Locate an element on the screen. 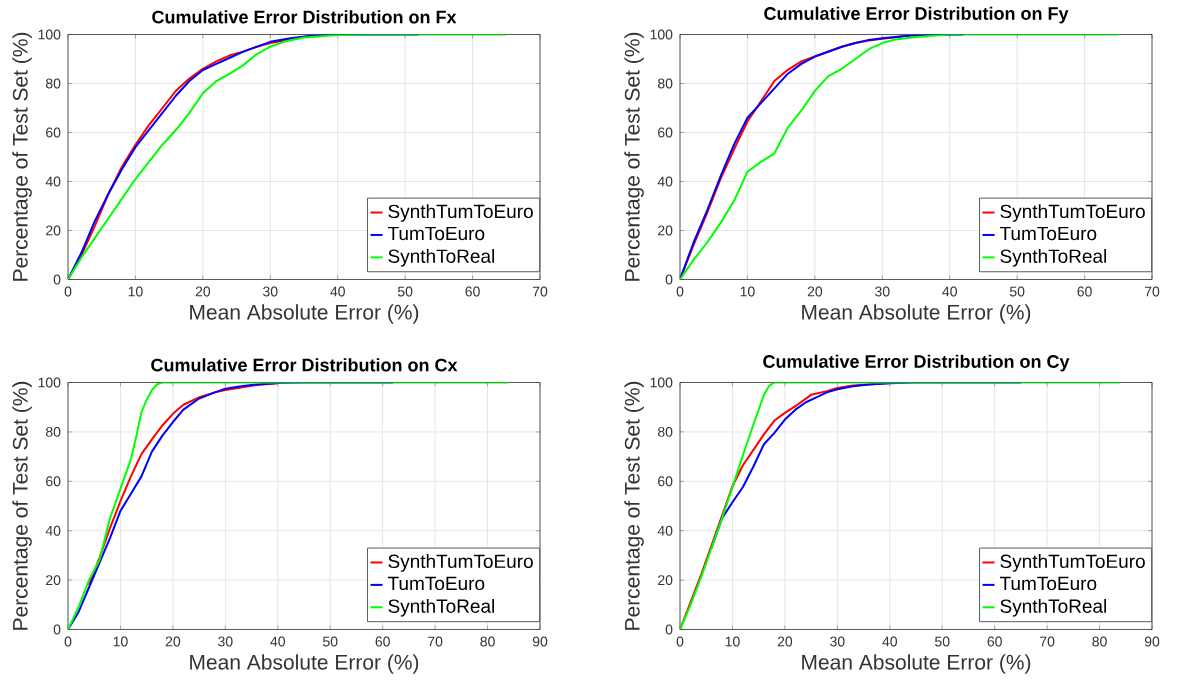 The image size is (1198, 692). chart-title: Cumulative Error Distribution on Cx is located at coordinates (304, 365).